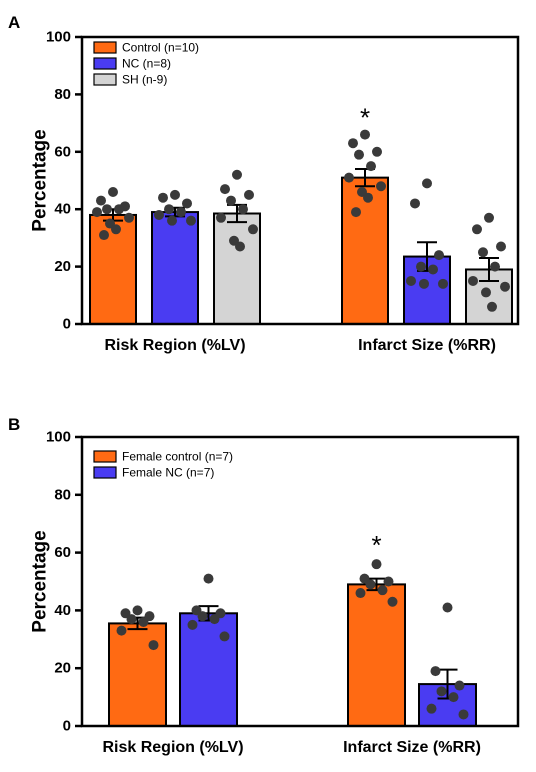 This screenshot has height=772, width=536. Describe the element at coordinates (14, 22) in the screenshot. I see `panel-letter: A` at that location.